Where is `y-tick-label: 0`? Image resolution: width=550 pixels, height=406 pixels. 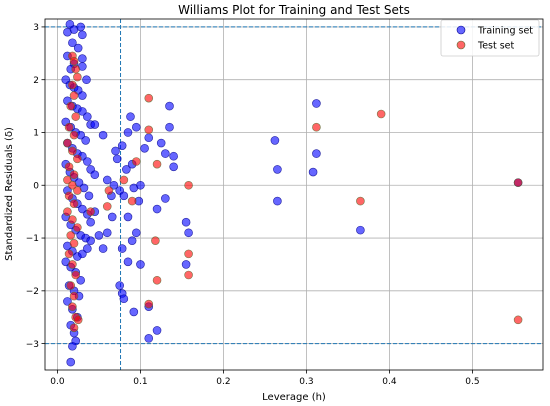
y-tick-label: 0 is located at coordinates (36, 186).